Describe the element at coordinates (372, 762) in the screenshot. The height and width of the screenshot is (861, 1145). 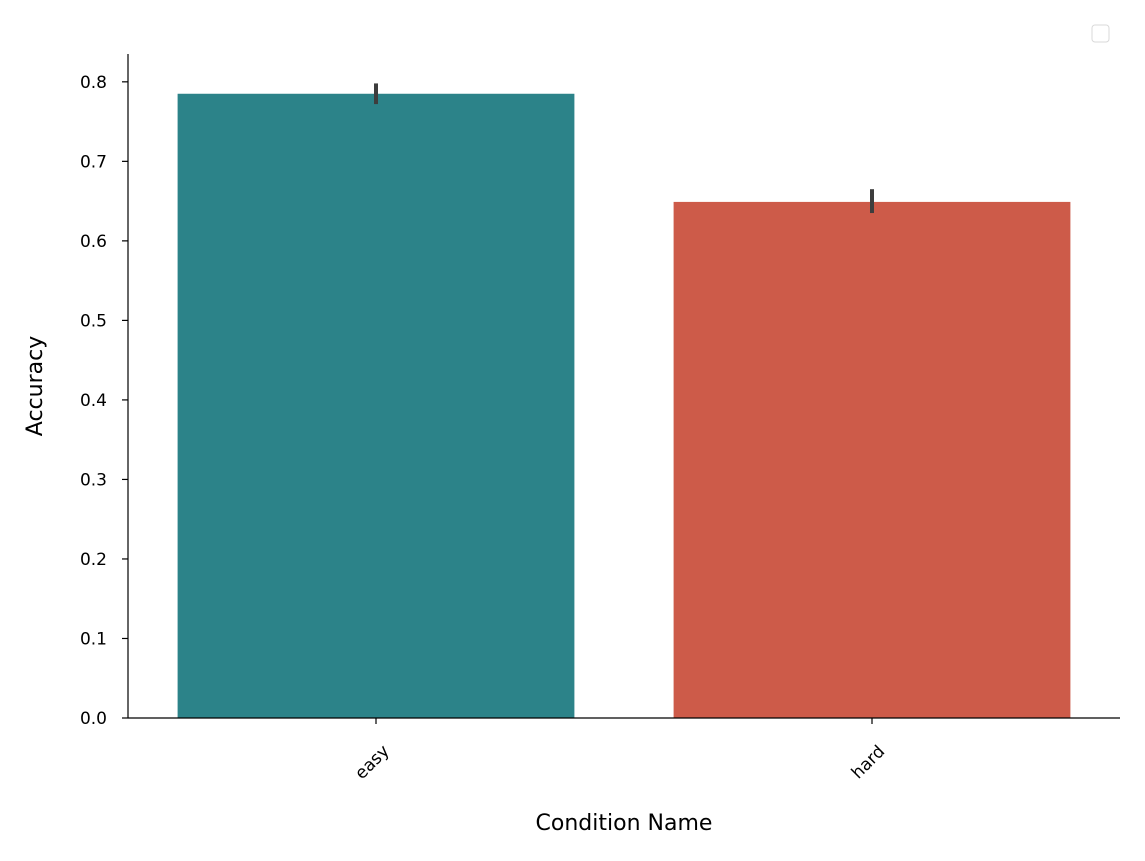
I see `x-tick-label-easy: easy` at that location.